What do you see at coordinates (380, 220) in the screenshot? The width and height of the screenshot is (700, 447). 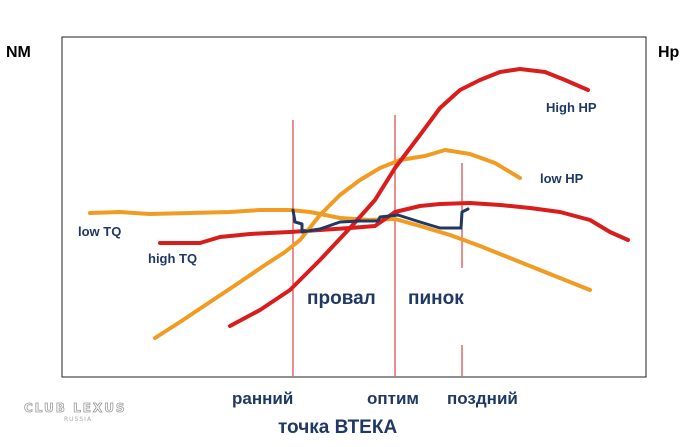 I see `series-line-vtec-transition` at bounding box center [380, 220].